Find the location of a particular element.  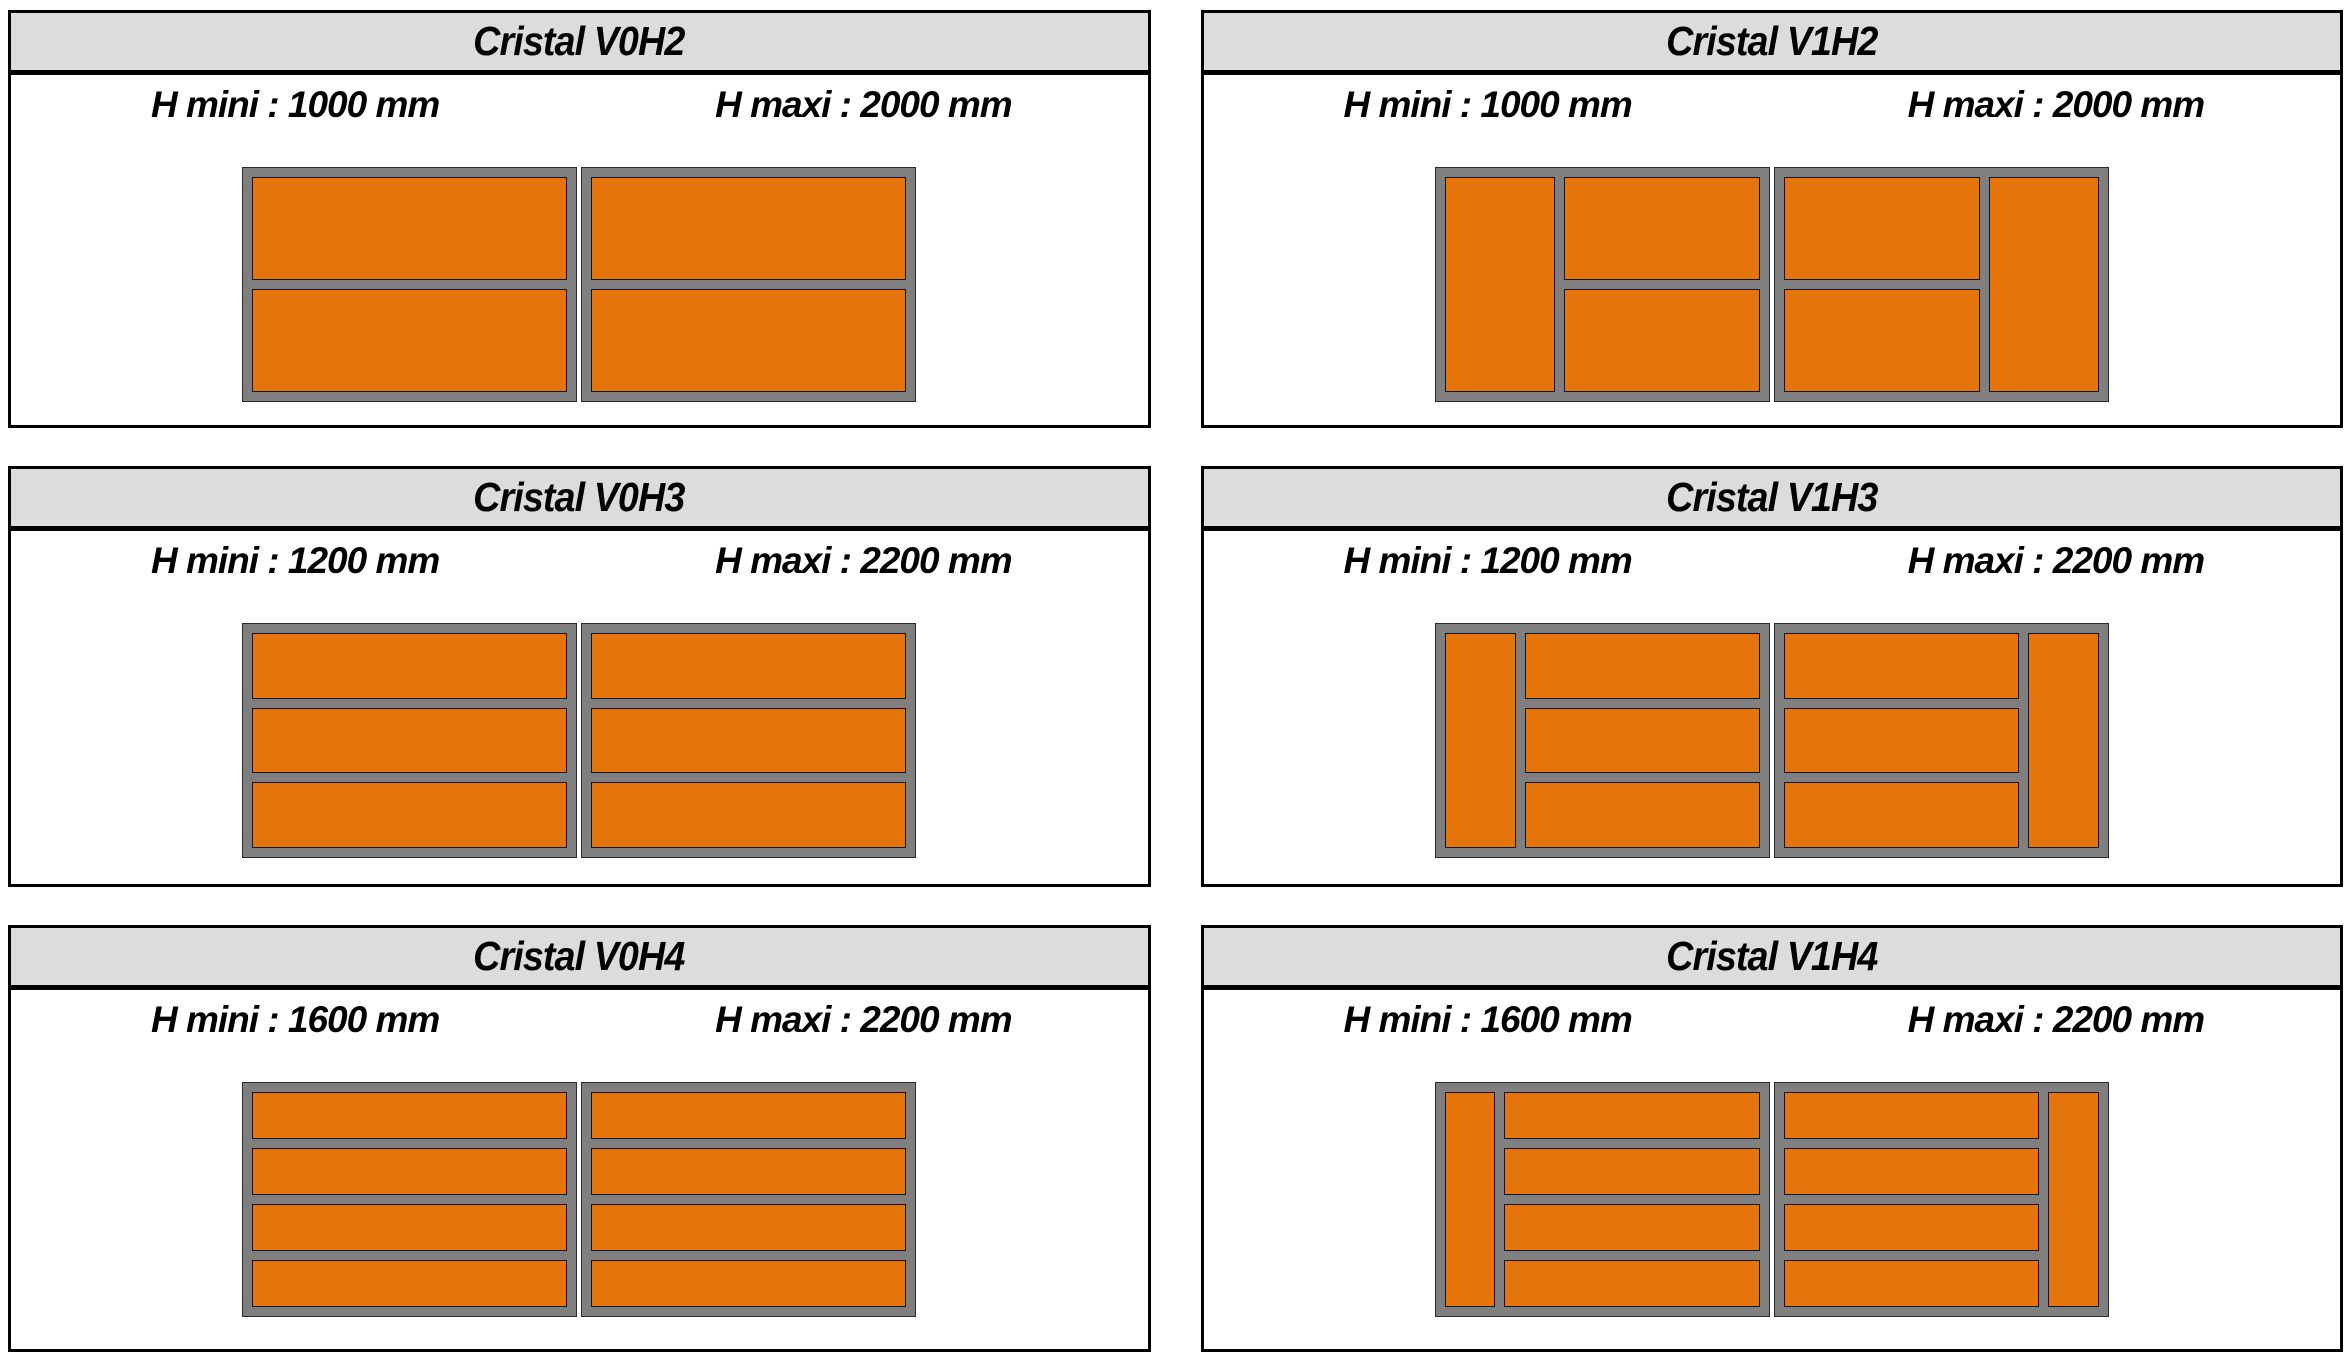

card-title-bar: Cristal V1H3 is located at coordinates (1771, 500).